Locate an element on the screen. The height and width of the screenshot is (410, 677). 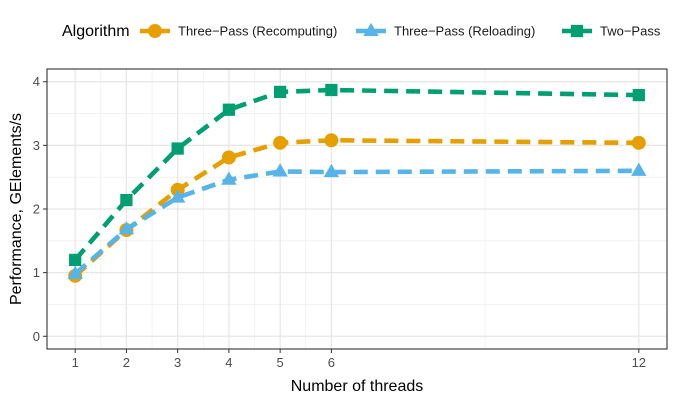
legend-label: Two−Pass is located at coordinates (630, 31).